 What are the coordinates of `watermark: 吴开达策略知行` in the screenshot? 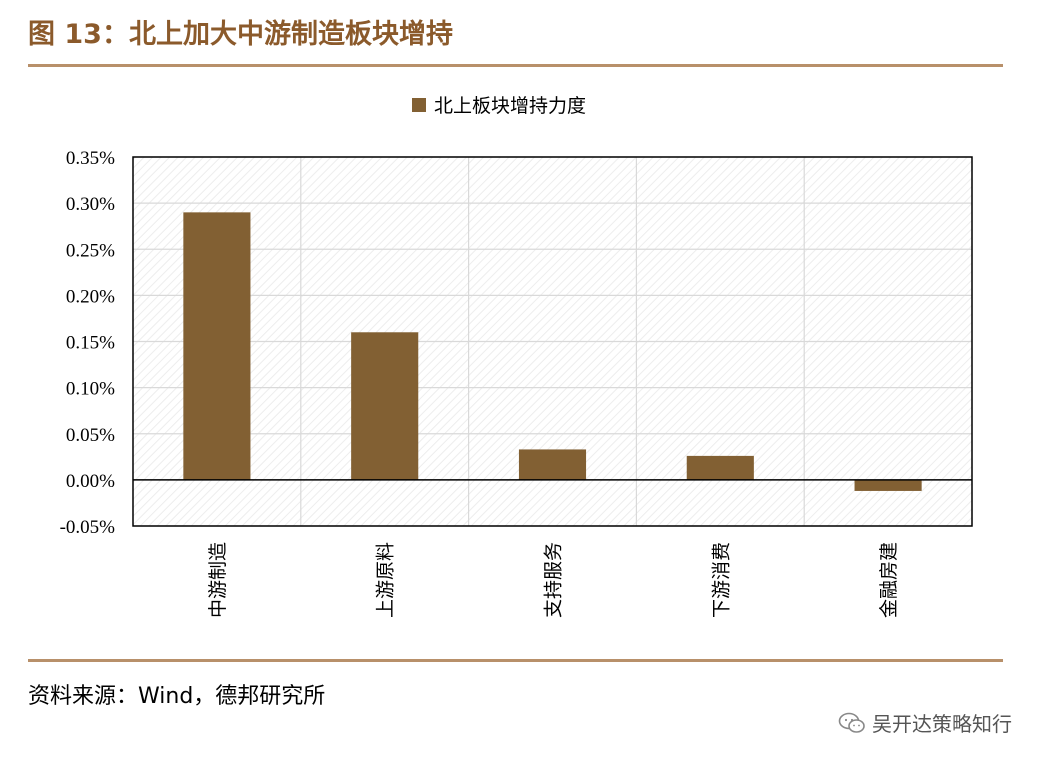 It's located at (925, 722).